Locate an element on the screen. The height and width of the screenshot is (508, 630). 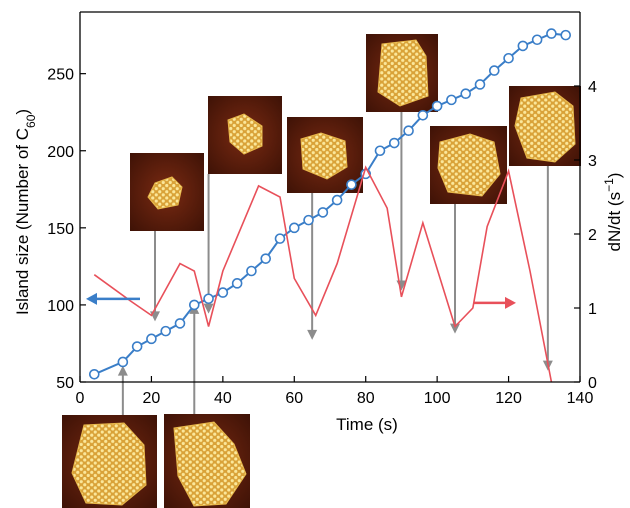
y-right-tick-label: 1 is located at coordinates (592, 309).